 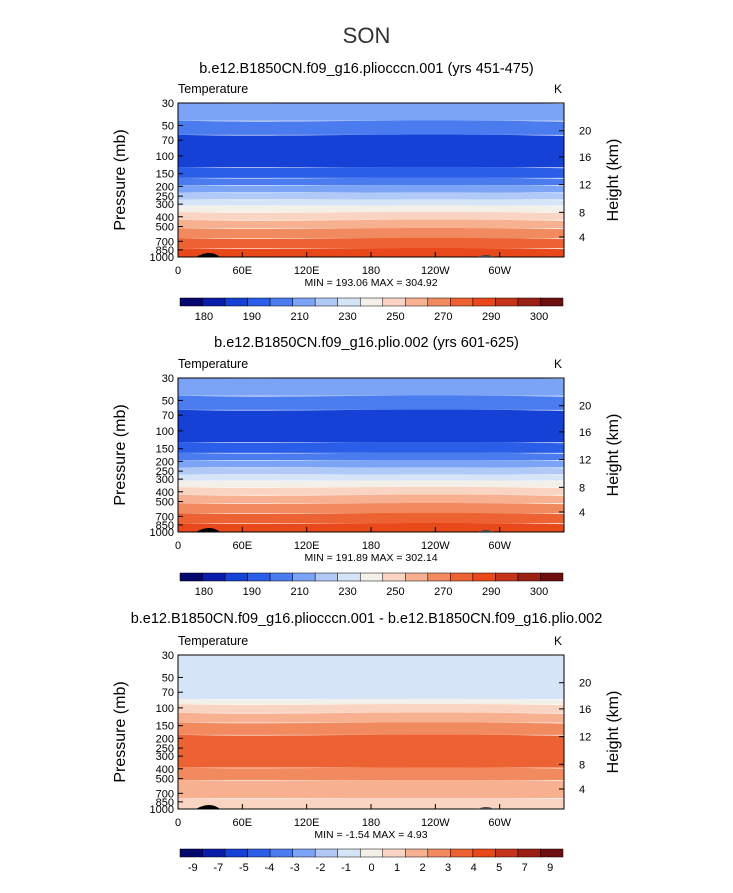 I want to click on y-tick-label: 300, so click(x=165, y=757).